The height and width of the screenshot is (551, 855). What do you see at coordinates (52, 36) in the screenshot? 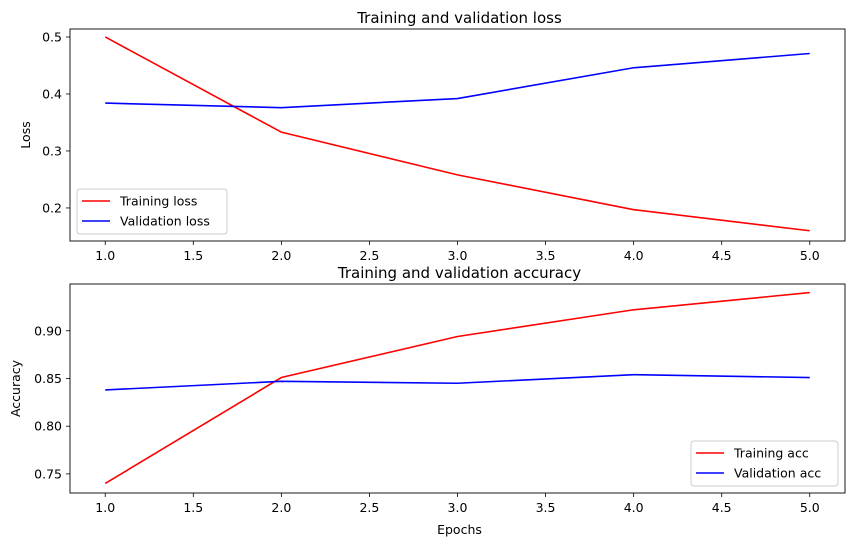
I see `y-tick-label: 0.5` at bounding box center [52, 36].